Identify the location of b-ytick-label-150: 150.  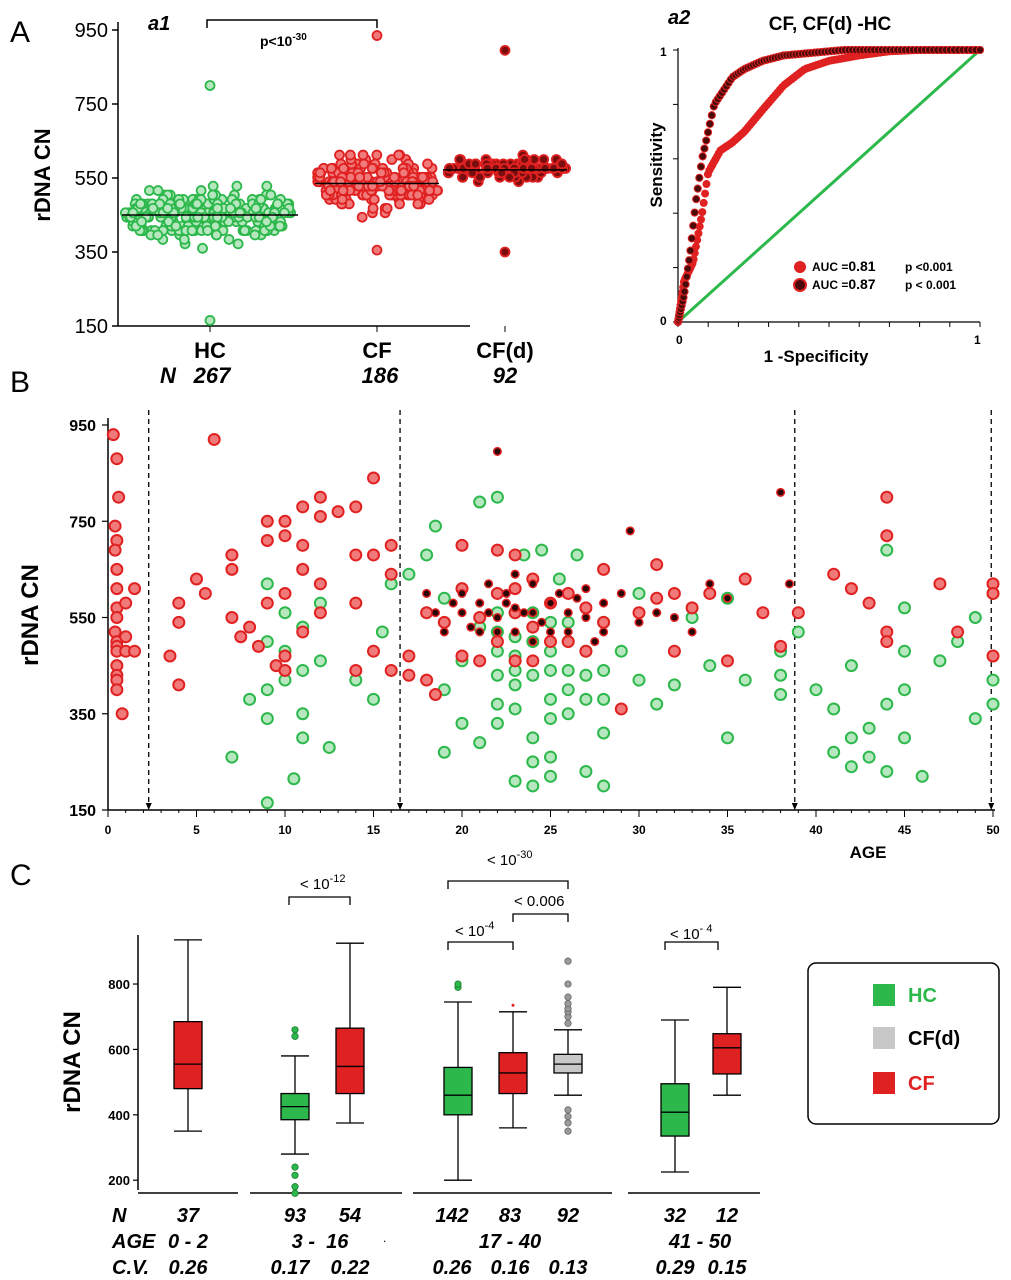
(82, 811).